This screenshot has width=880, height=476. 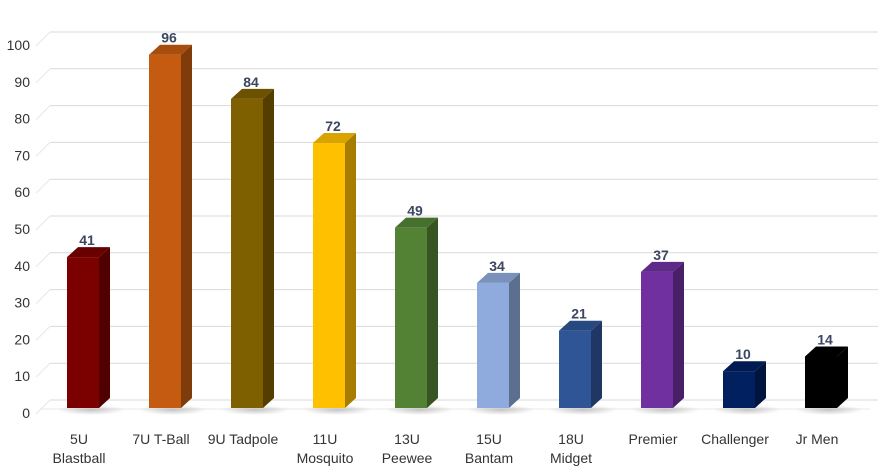 What do you see at coordinates (169, 38) in the screenshot?
I see `data-label: 96` at bounding box center [169, 38].